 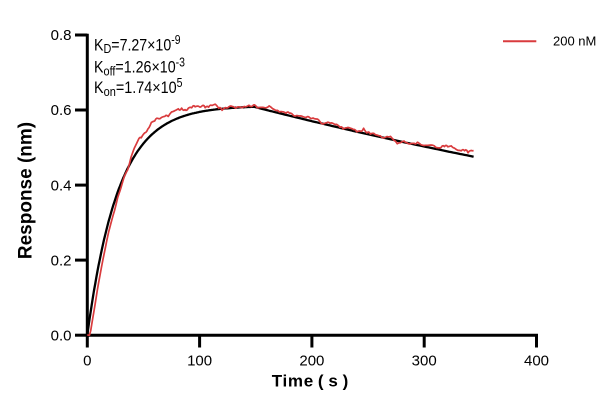 What do you see at coordinates (310, 381) in the screenshot?
I see `svg-text: Time ( s )` at bounding box center [310, 381].